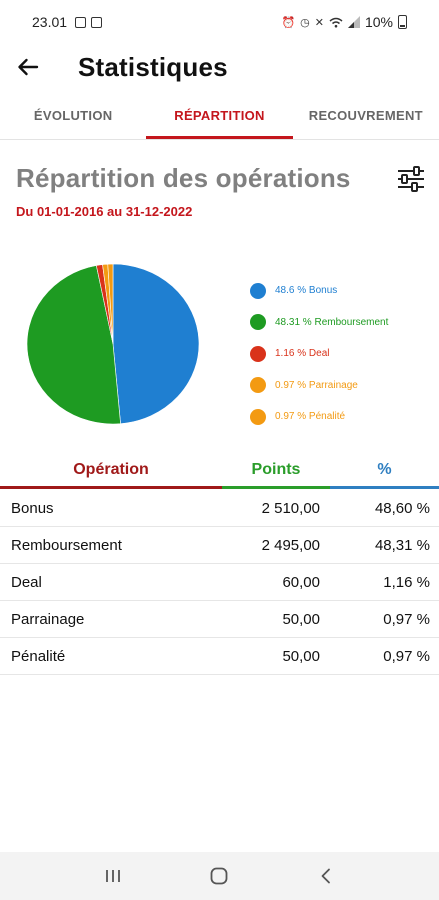  Describe the element at coordinates (50, 22) in the screenshot. I see `status-time: 23.01` at that location.